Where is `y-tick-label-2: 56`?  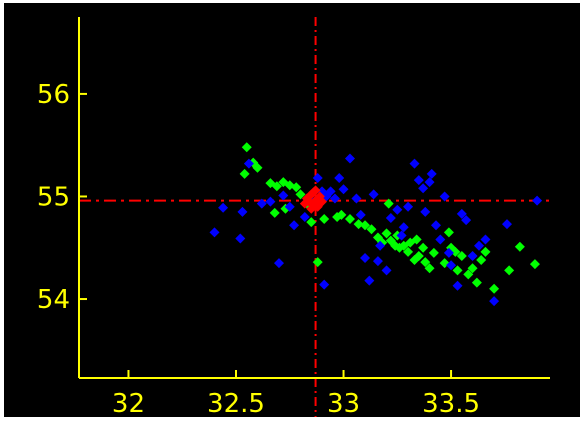 y-tick-label-2: 56 is located at coordinates (53, 95).